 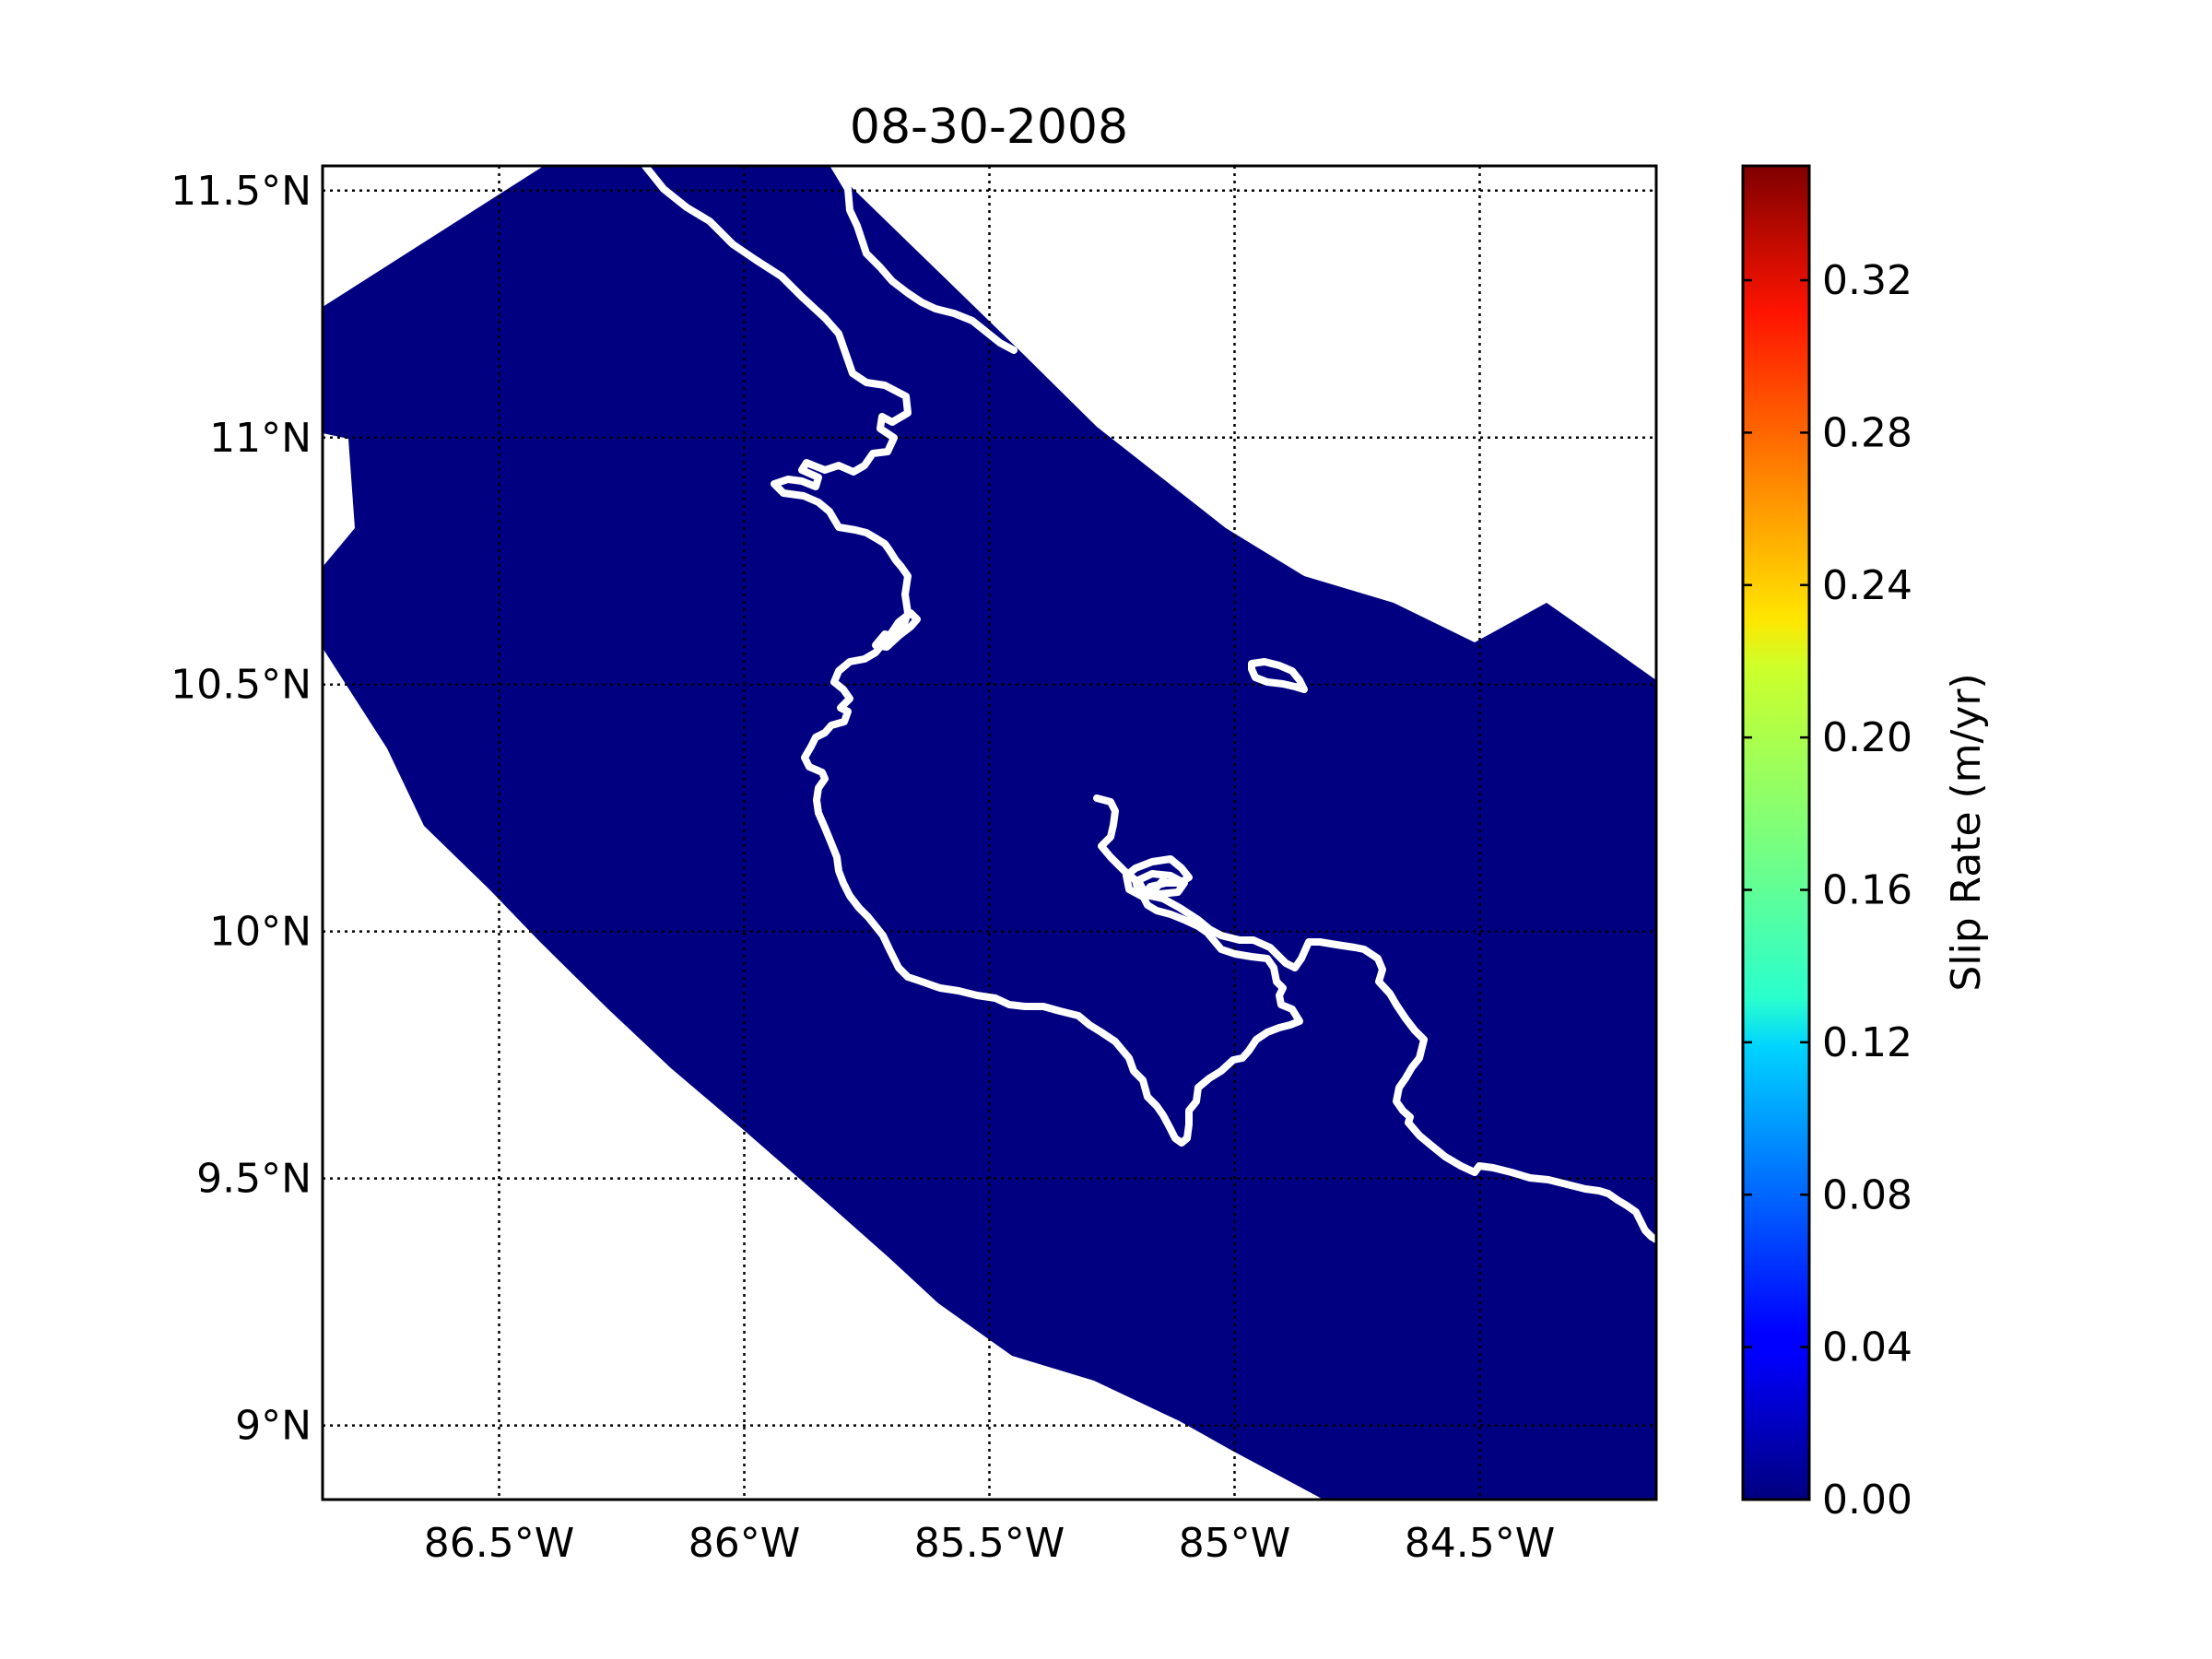 I want to click on colorbar-gradient, so click(x=1776, y=832).